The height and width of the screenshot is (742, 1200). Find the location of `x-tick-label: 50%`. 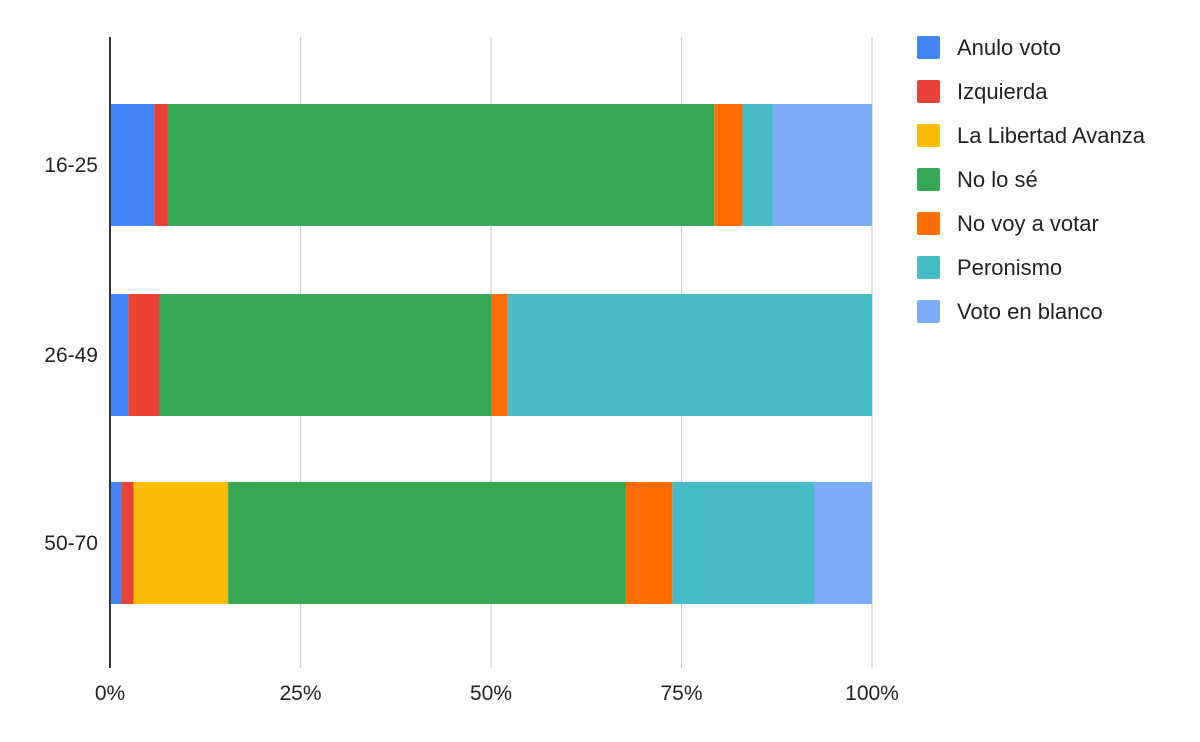

x-tick-label: 50% is located at coordinates (491, 693).